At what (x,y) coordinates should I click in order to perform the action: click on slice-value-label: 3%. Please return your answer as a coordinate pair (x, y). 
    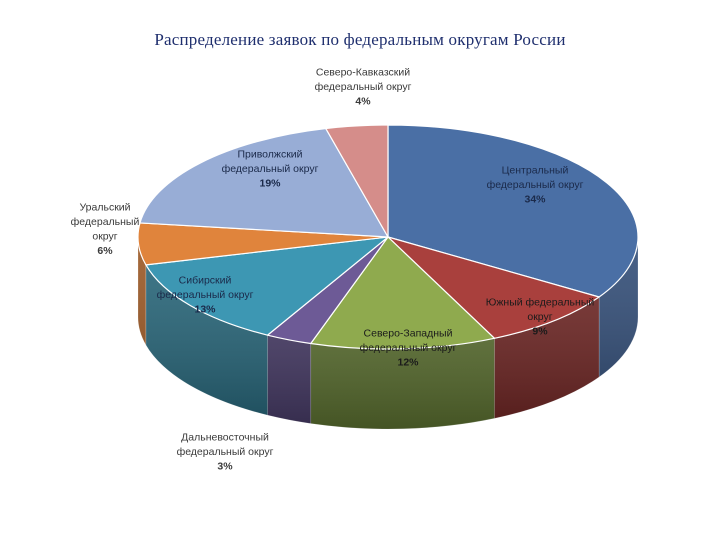
    Looking at the image, I should click on (225, 467).